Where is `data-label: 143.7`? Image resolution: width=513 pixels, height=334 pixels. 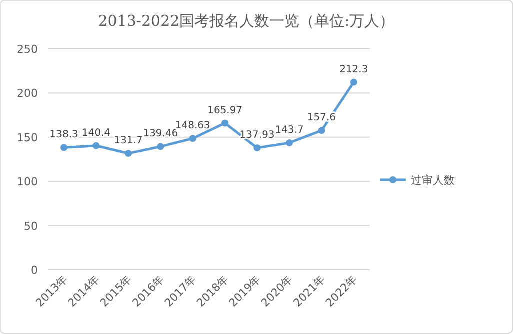
data-label: 143.7 is located at coordinates (289, 130).